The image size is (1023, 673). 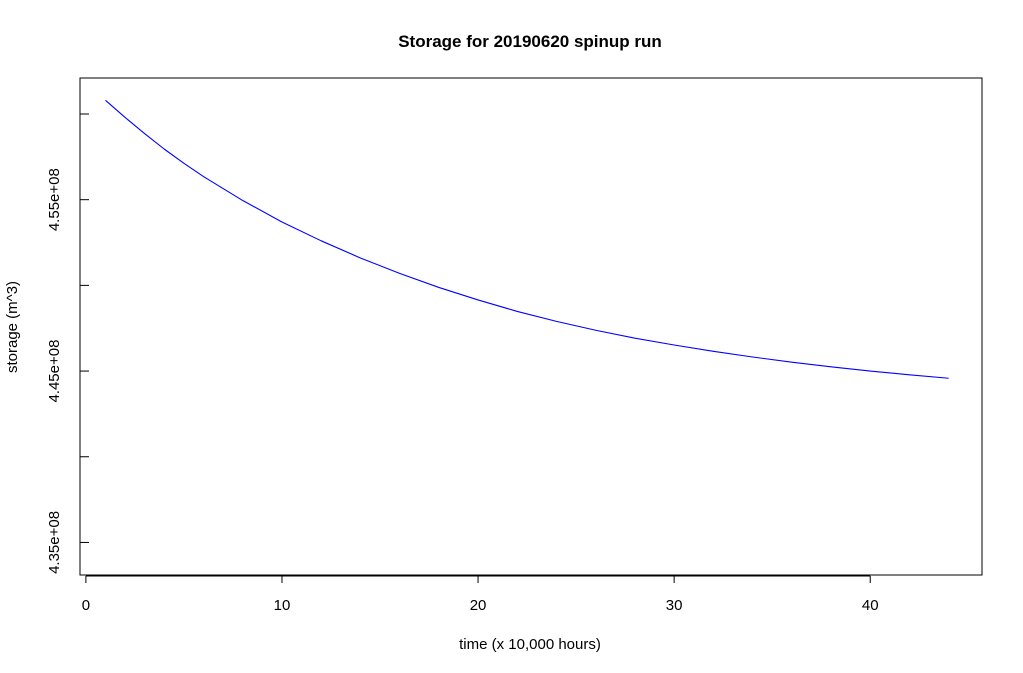 I want to click on x-tick-label: 10, so click(x=282, y=605).